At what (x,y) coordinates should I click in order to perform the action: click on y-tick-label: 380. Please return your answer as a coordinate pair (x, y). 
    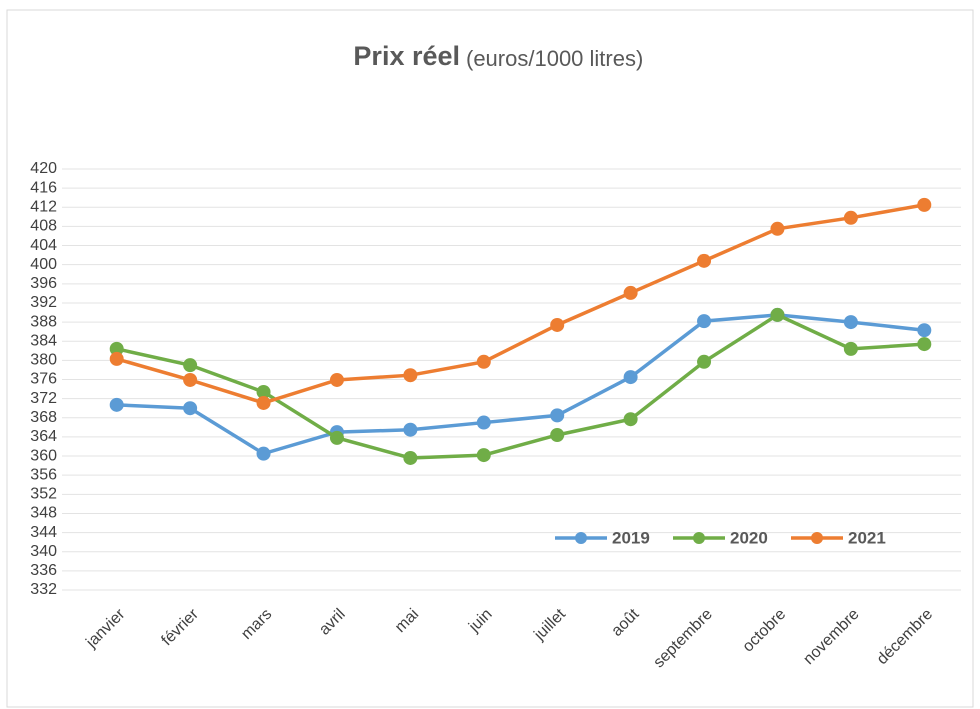
    Looking at the image, I should click on (43, 360).